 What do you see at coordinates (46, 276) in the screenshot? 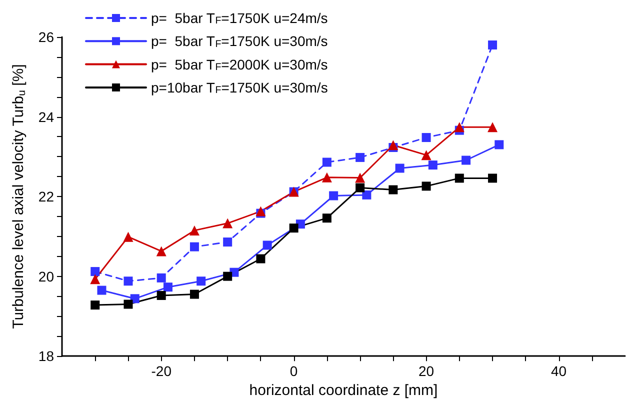
I see `y-tick-label: 20` at bounding box center [46, 276].